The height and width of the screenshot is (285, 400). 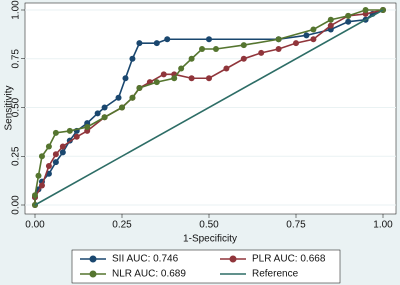 What do you see at coordinates (122, 225) in the screenshot?
I see `x-tick-label: 0.25` at bounding box center [122, 225].